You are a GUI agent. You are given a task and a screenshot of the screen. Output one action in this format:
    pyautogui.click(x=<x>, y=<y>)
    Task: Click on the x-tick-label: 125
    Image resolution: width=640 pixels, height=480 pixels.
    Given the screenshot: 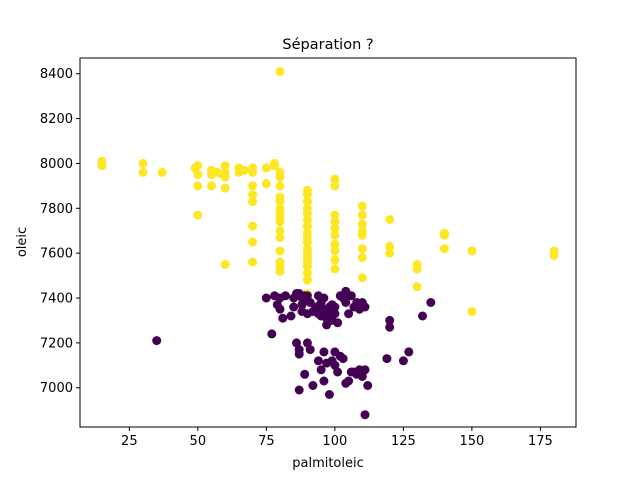 What is the action you would take?
    pyautogui.click(x=403, y=441)
    